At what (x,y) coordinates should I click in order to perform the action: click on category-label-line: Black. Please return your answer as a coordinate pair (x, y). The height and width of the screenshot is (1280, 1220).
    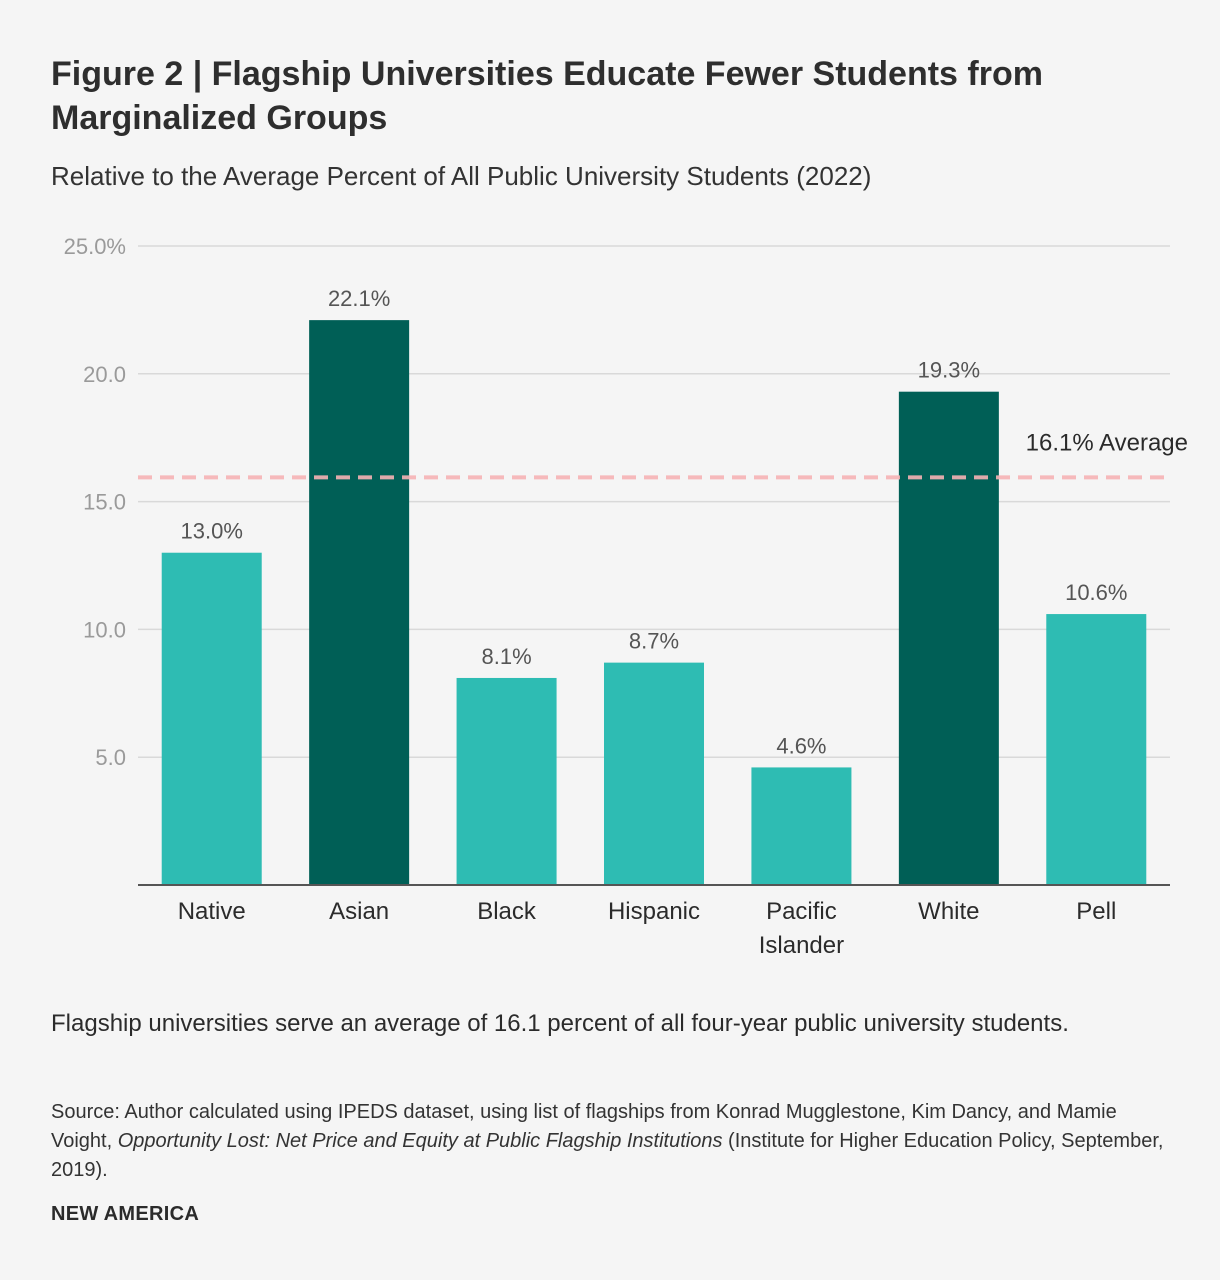
    Looking at the image, I should click on (507, 911).